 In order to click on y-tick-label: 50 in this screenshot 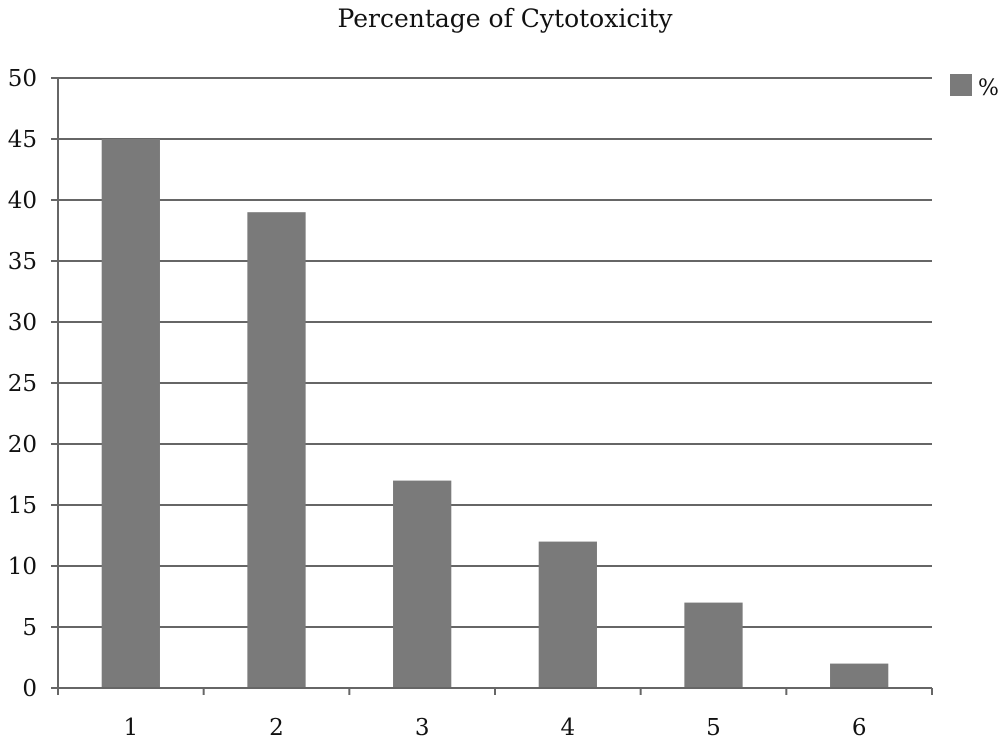, I will do `click(22, 79)`.